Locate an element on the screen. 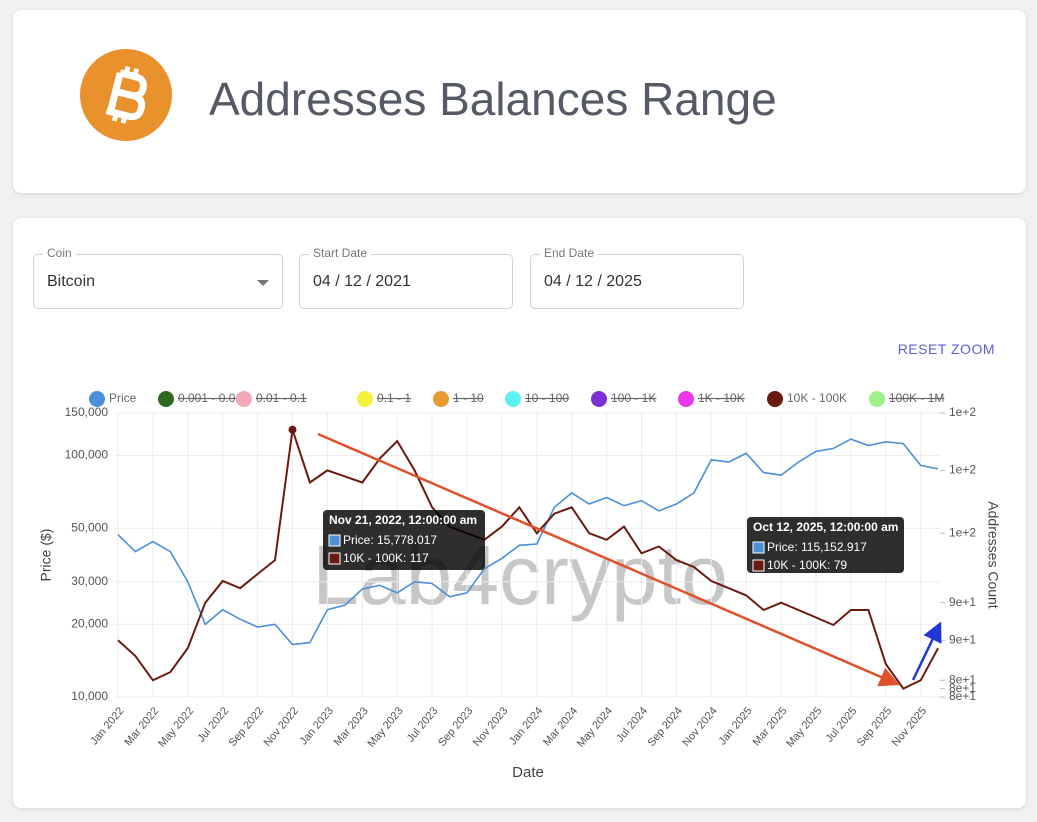 Image resolution: width=1037 pixels, height=822 pixels. x-tick-label: May 2024 is located at coordinates (595, 727).